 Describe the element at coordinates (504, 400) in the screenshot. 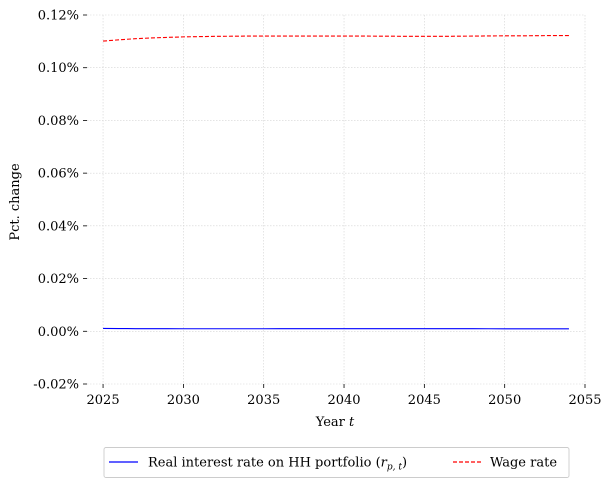

I see `x-tick-label: 2050` at that location.